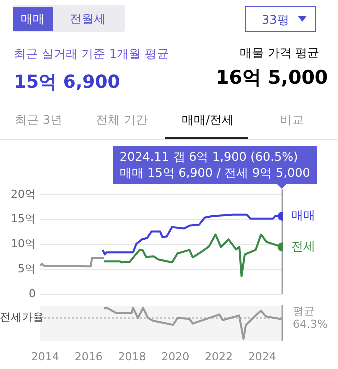 The image size is (338, 369). Describe the element at coordinates (91, 54) in the screenshot. I see `text: 최근 실거래 기준 1개월 평균` at that location.